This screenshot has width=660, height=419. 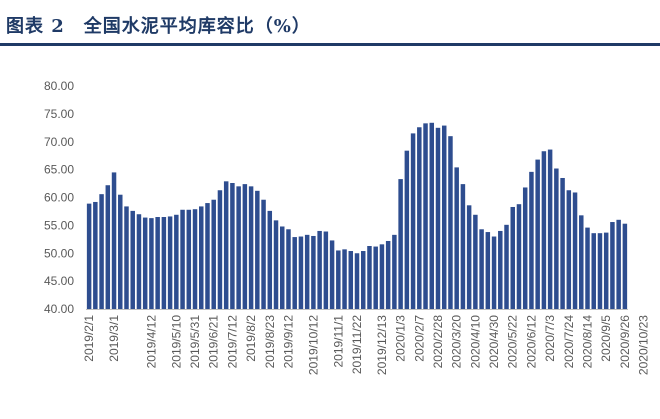 What do you see at coordinates (114, 338) in the screenshot?
I see `x-tick-label: 2019/3/1` at bounding box center [114, 338].